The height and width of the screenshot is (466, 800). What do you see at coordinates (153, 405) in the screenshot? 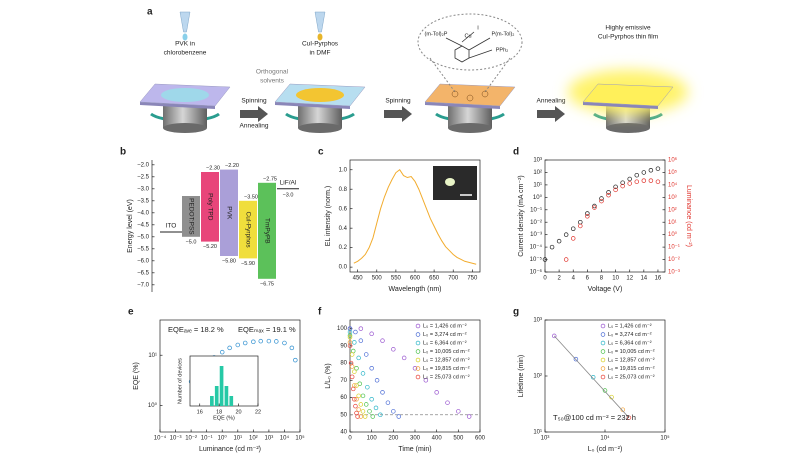
I see `y-tick-label: 10⁰` at bounding box center [153, 405].